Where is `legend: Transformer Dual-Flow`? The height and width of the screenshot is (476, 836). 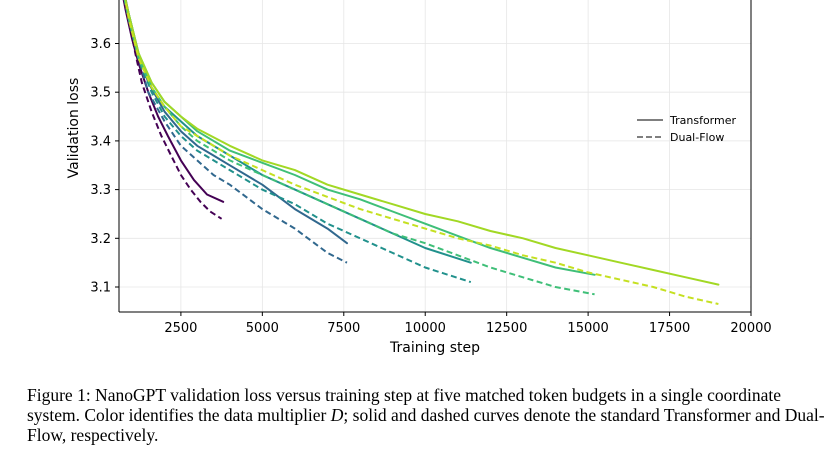 legend: Transformer Dual-Flow is located at coordinates (686, 129).